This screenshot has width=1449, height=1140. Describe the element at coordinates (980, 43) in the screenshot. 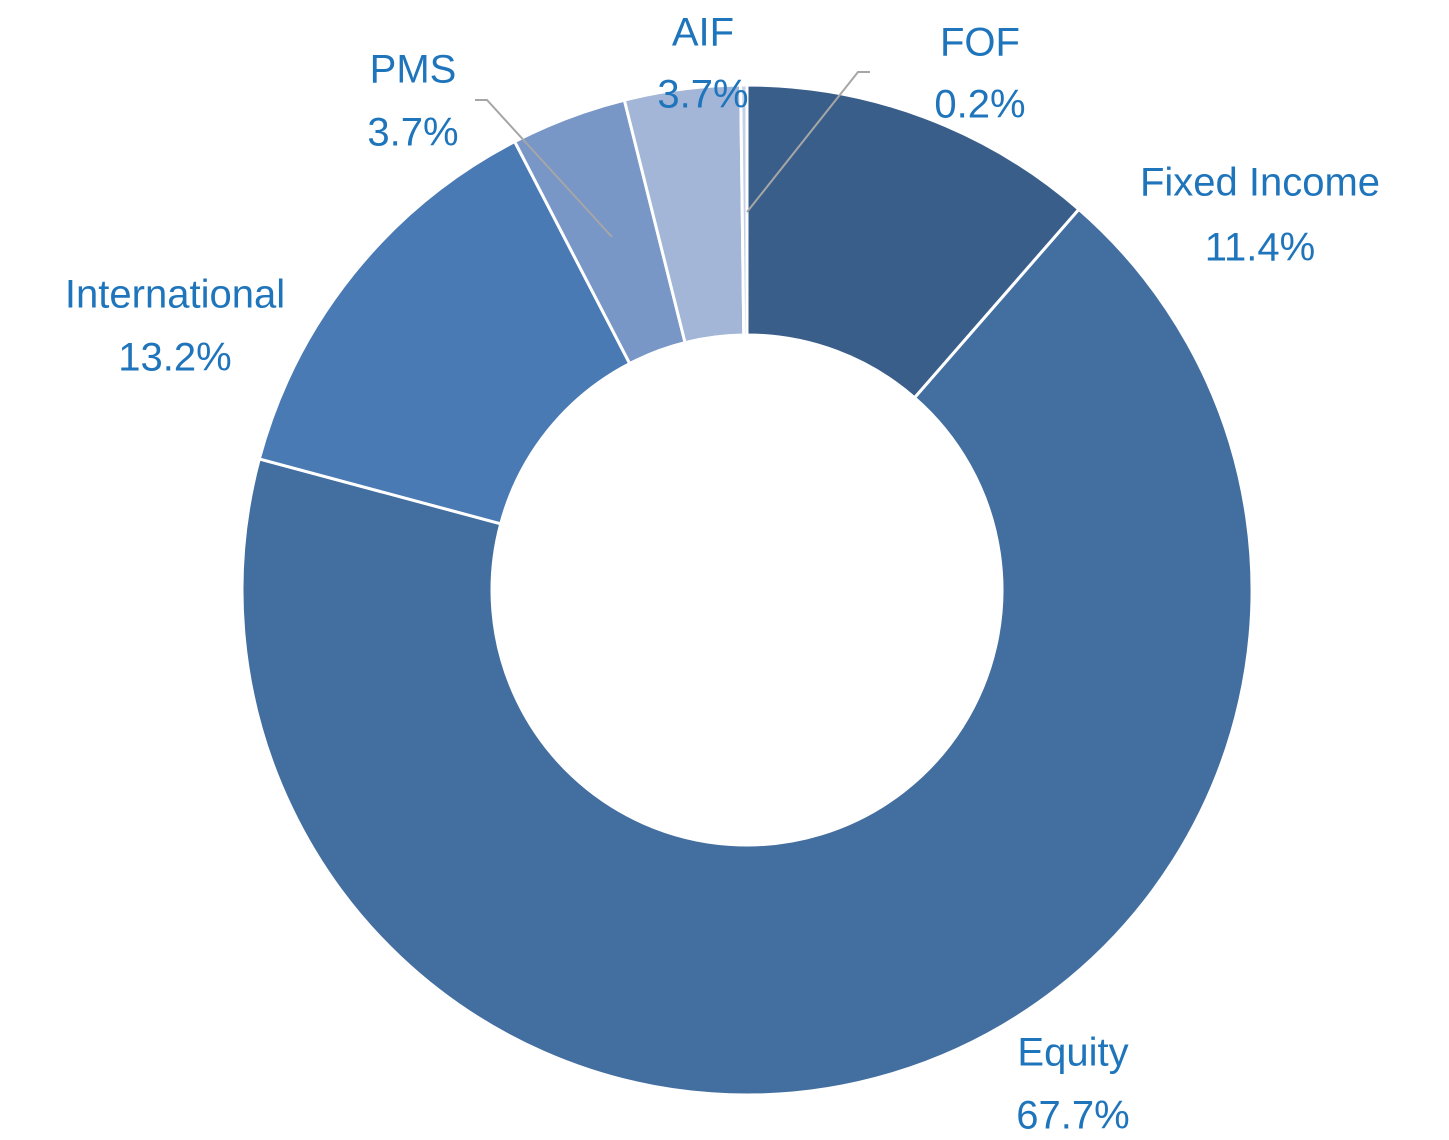

I see `category-label: FOF` at that location.